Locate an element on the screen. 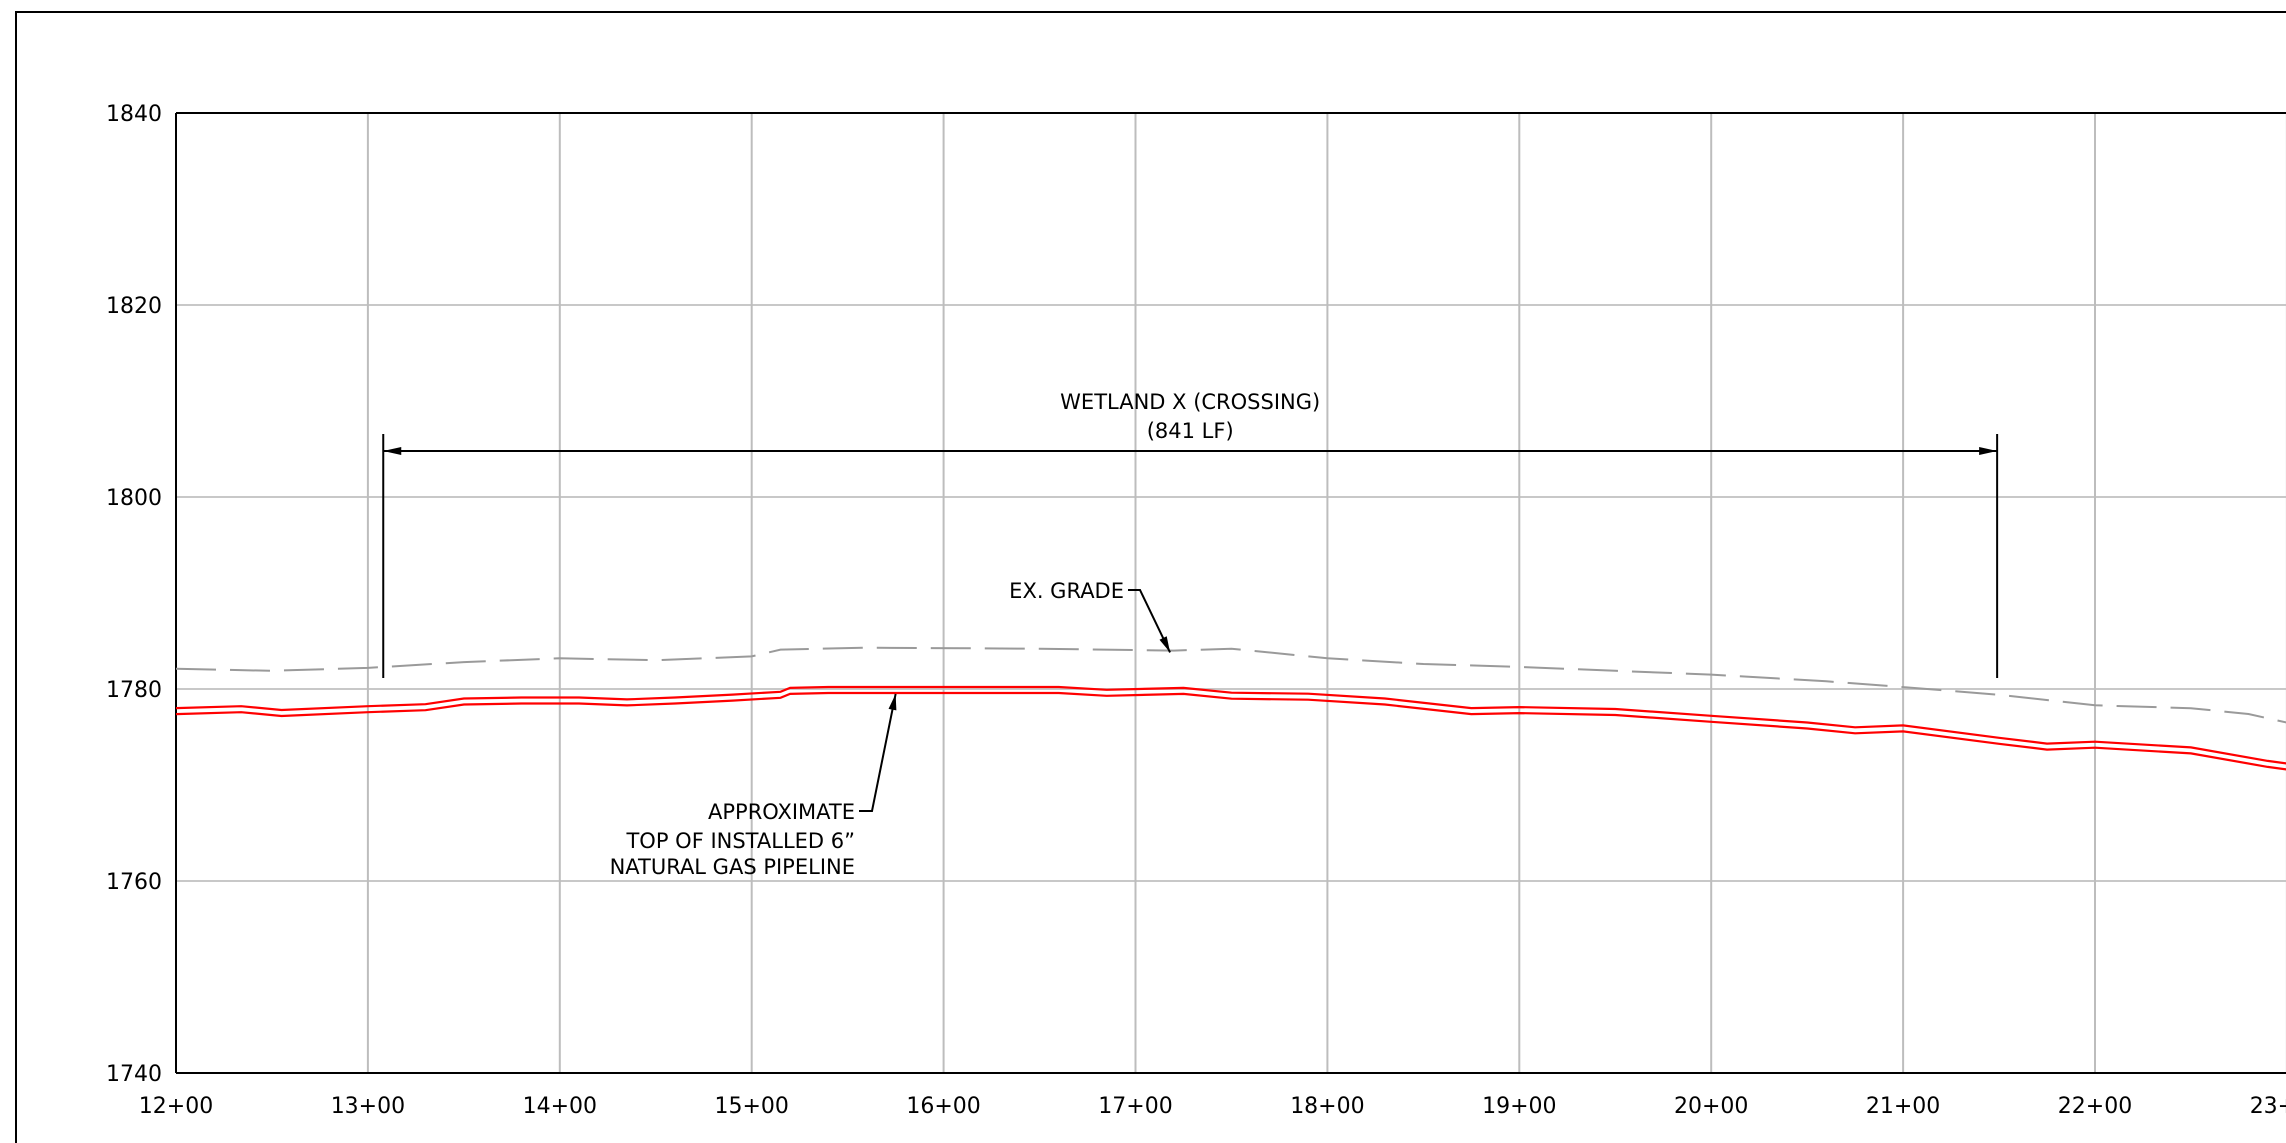  y-tick-label: 1840 is located at coordinates (134, 114).